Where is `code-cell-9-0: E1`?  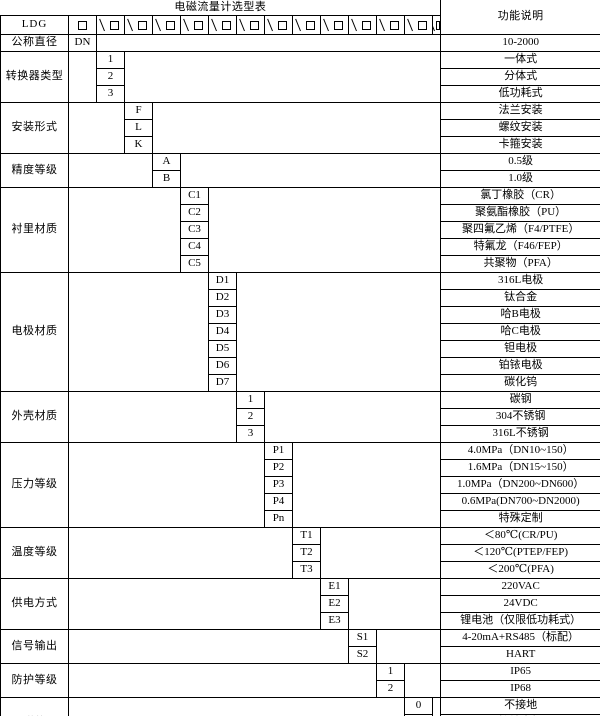 code-cell-9-0: E1 is located at coordinates (334, 587).